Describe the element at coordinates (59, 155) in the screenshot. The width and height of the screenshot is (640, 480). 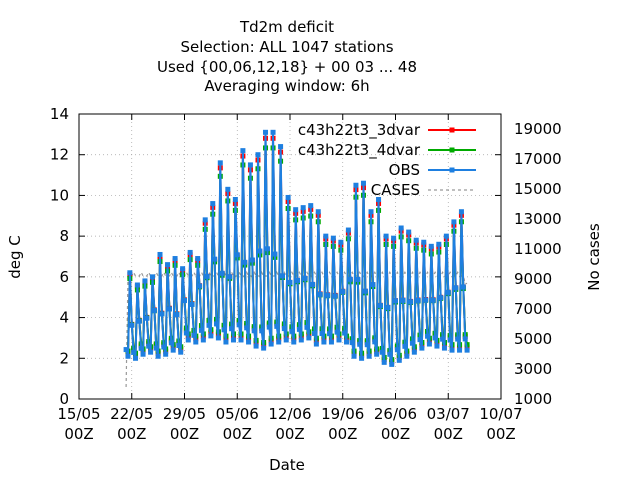
I see `y-tick-label: 12` at that location.